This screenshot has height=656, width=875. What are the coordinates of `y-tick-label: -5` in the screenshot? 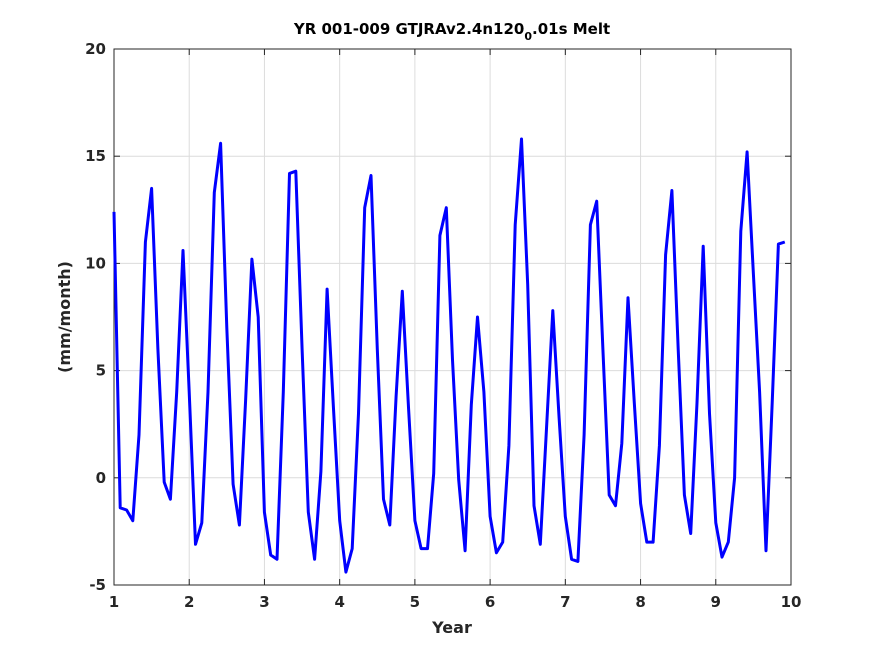 It's located at (97, 585).